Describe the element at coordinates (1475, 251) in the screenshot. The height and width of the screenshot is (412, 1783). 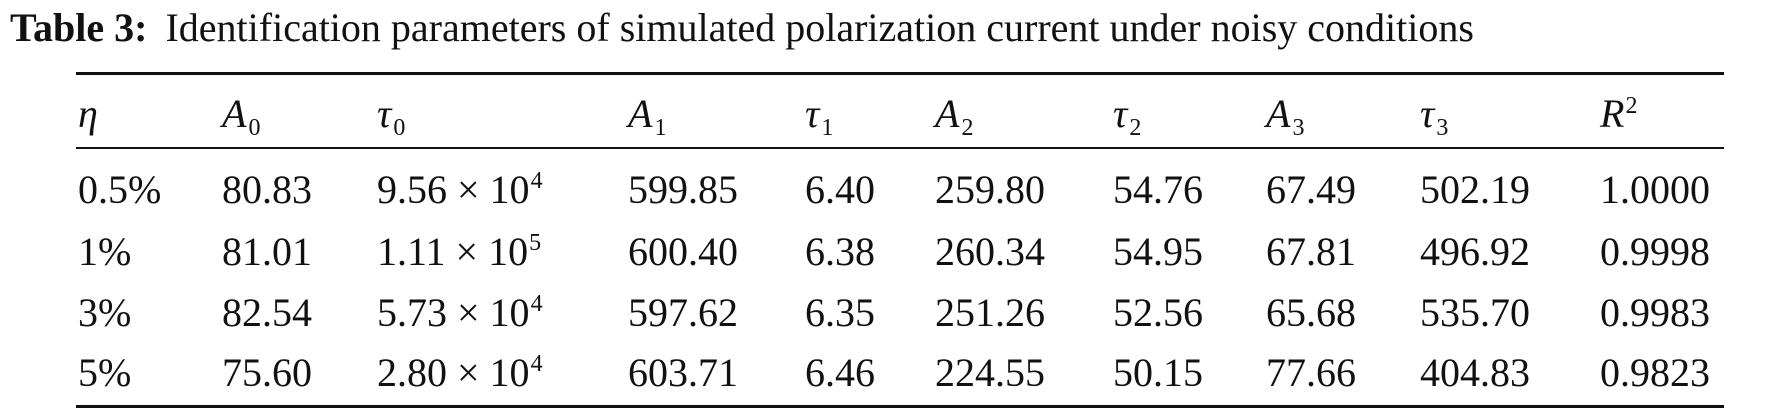
I see `cell-tau3: 496.92` at that location.